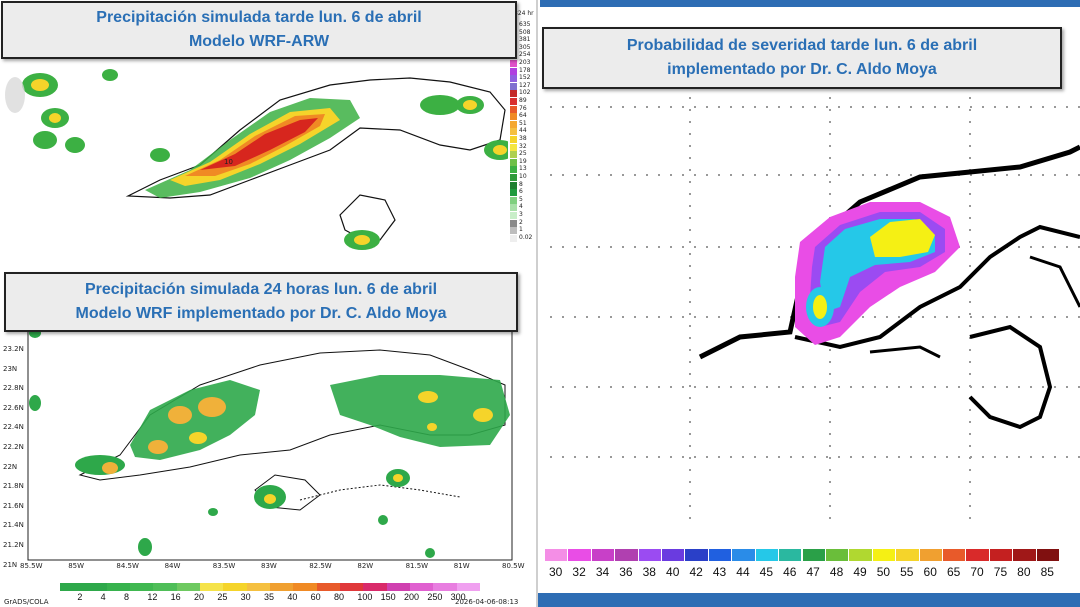 The image size is (1080, 607). What do you see at coordinates (626, 572) in the screenshot?
I see `legend-label: 36` at bounding box center [626, 572].